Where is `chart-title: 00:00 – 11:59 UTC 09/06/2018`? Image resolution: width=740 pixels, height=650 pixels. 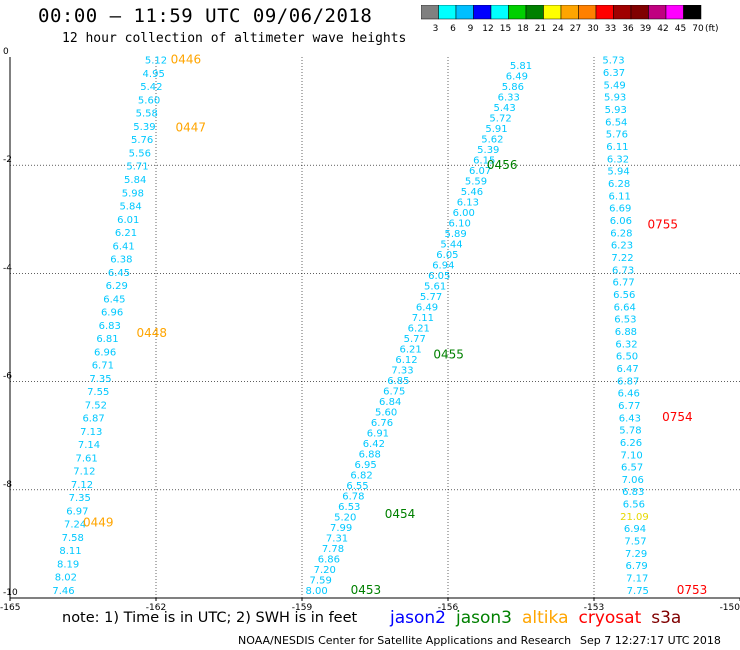 chart-title: 00:00 – 11:59 UTC 09/06/2018 is located at coordinates (205, 16).